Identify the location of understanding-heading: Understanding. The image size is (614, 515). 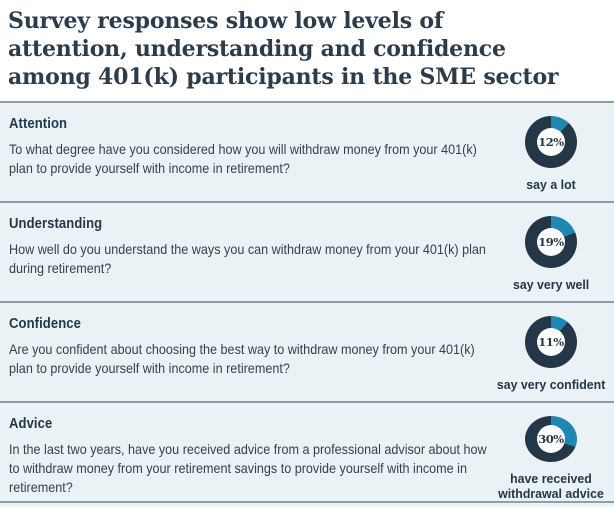
(56, 224).